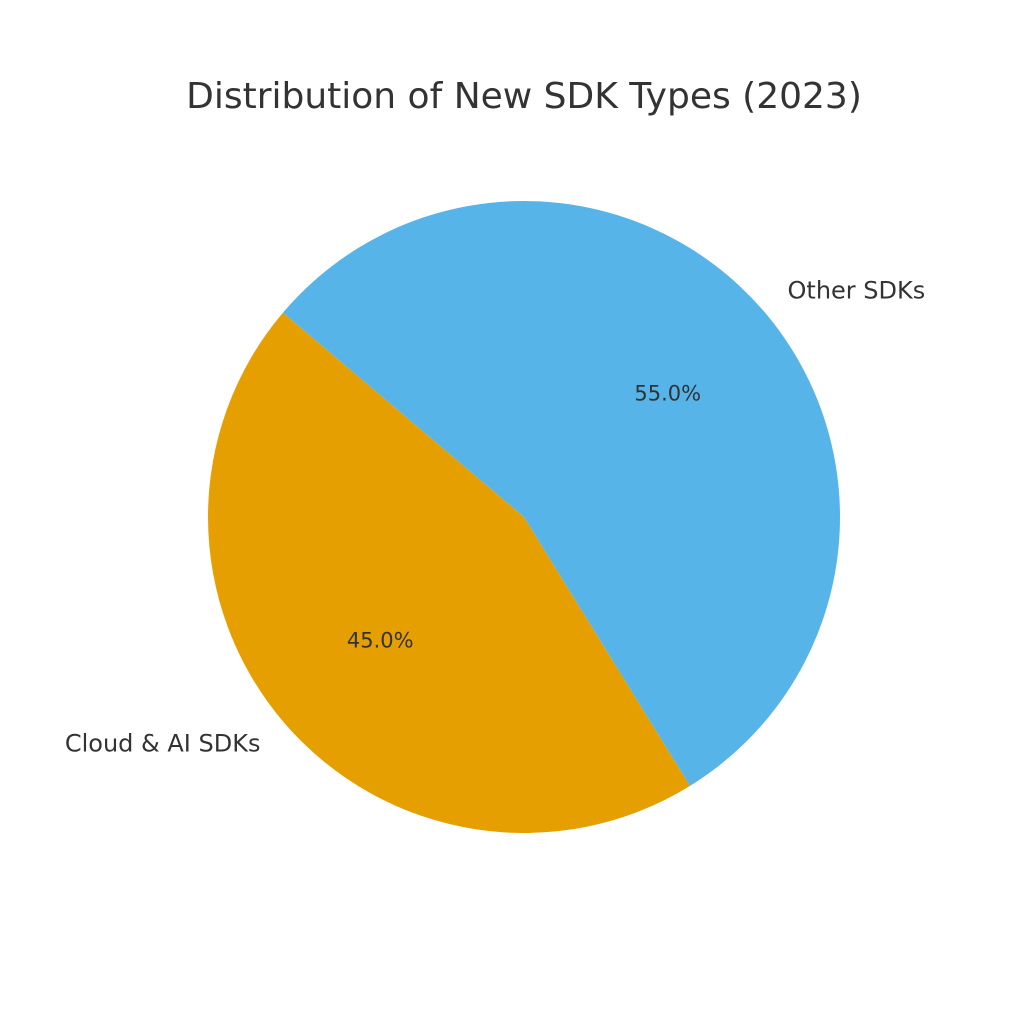  I want to click on slice-label-cloud-ai-sdks: Cloud & AI SDKs, so click(163, 744).